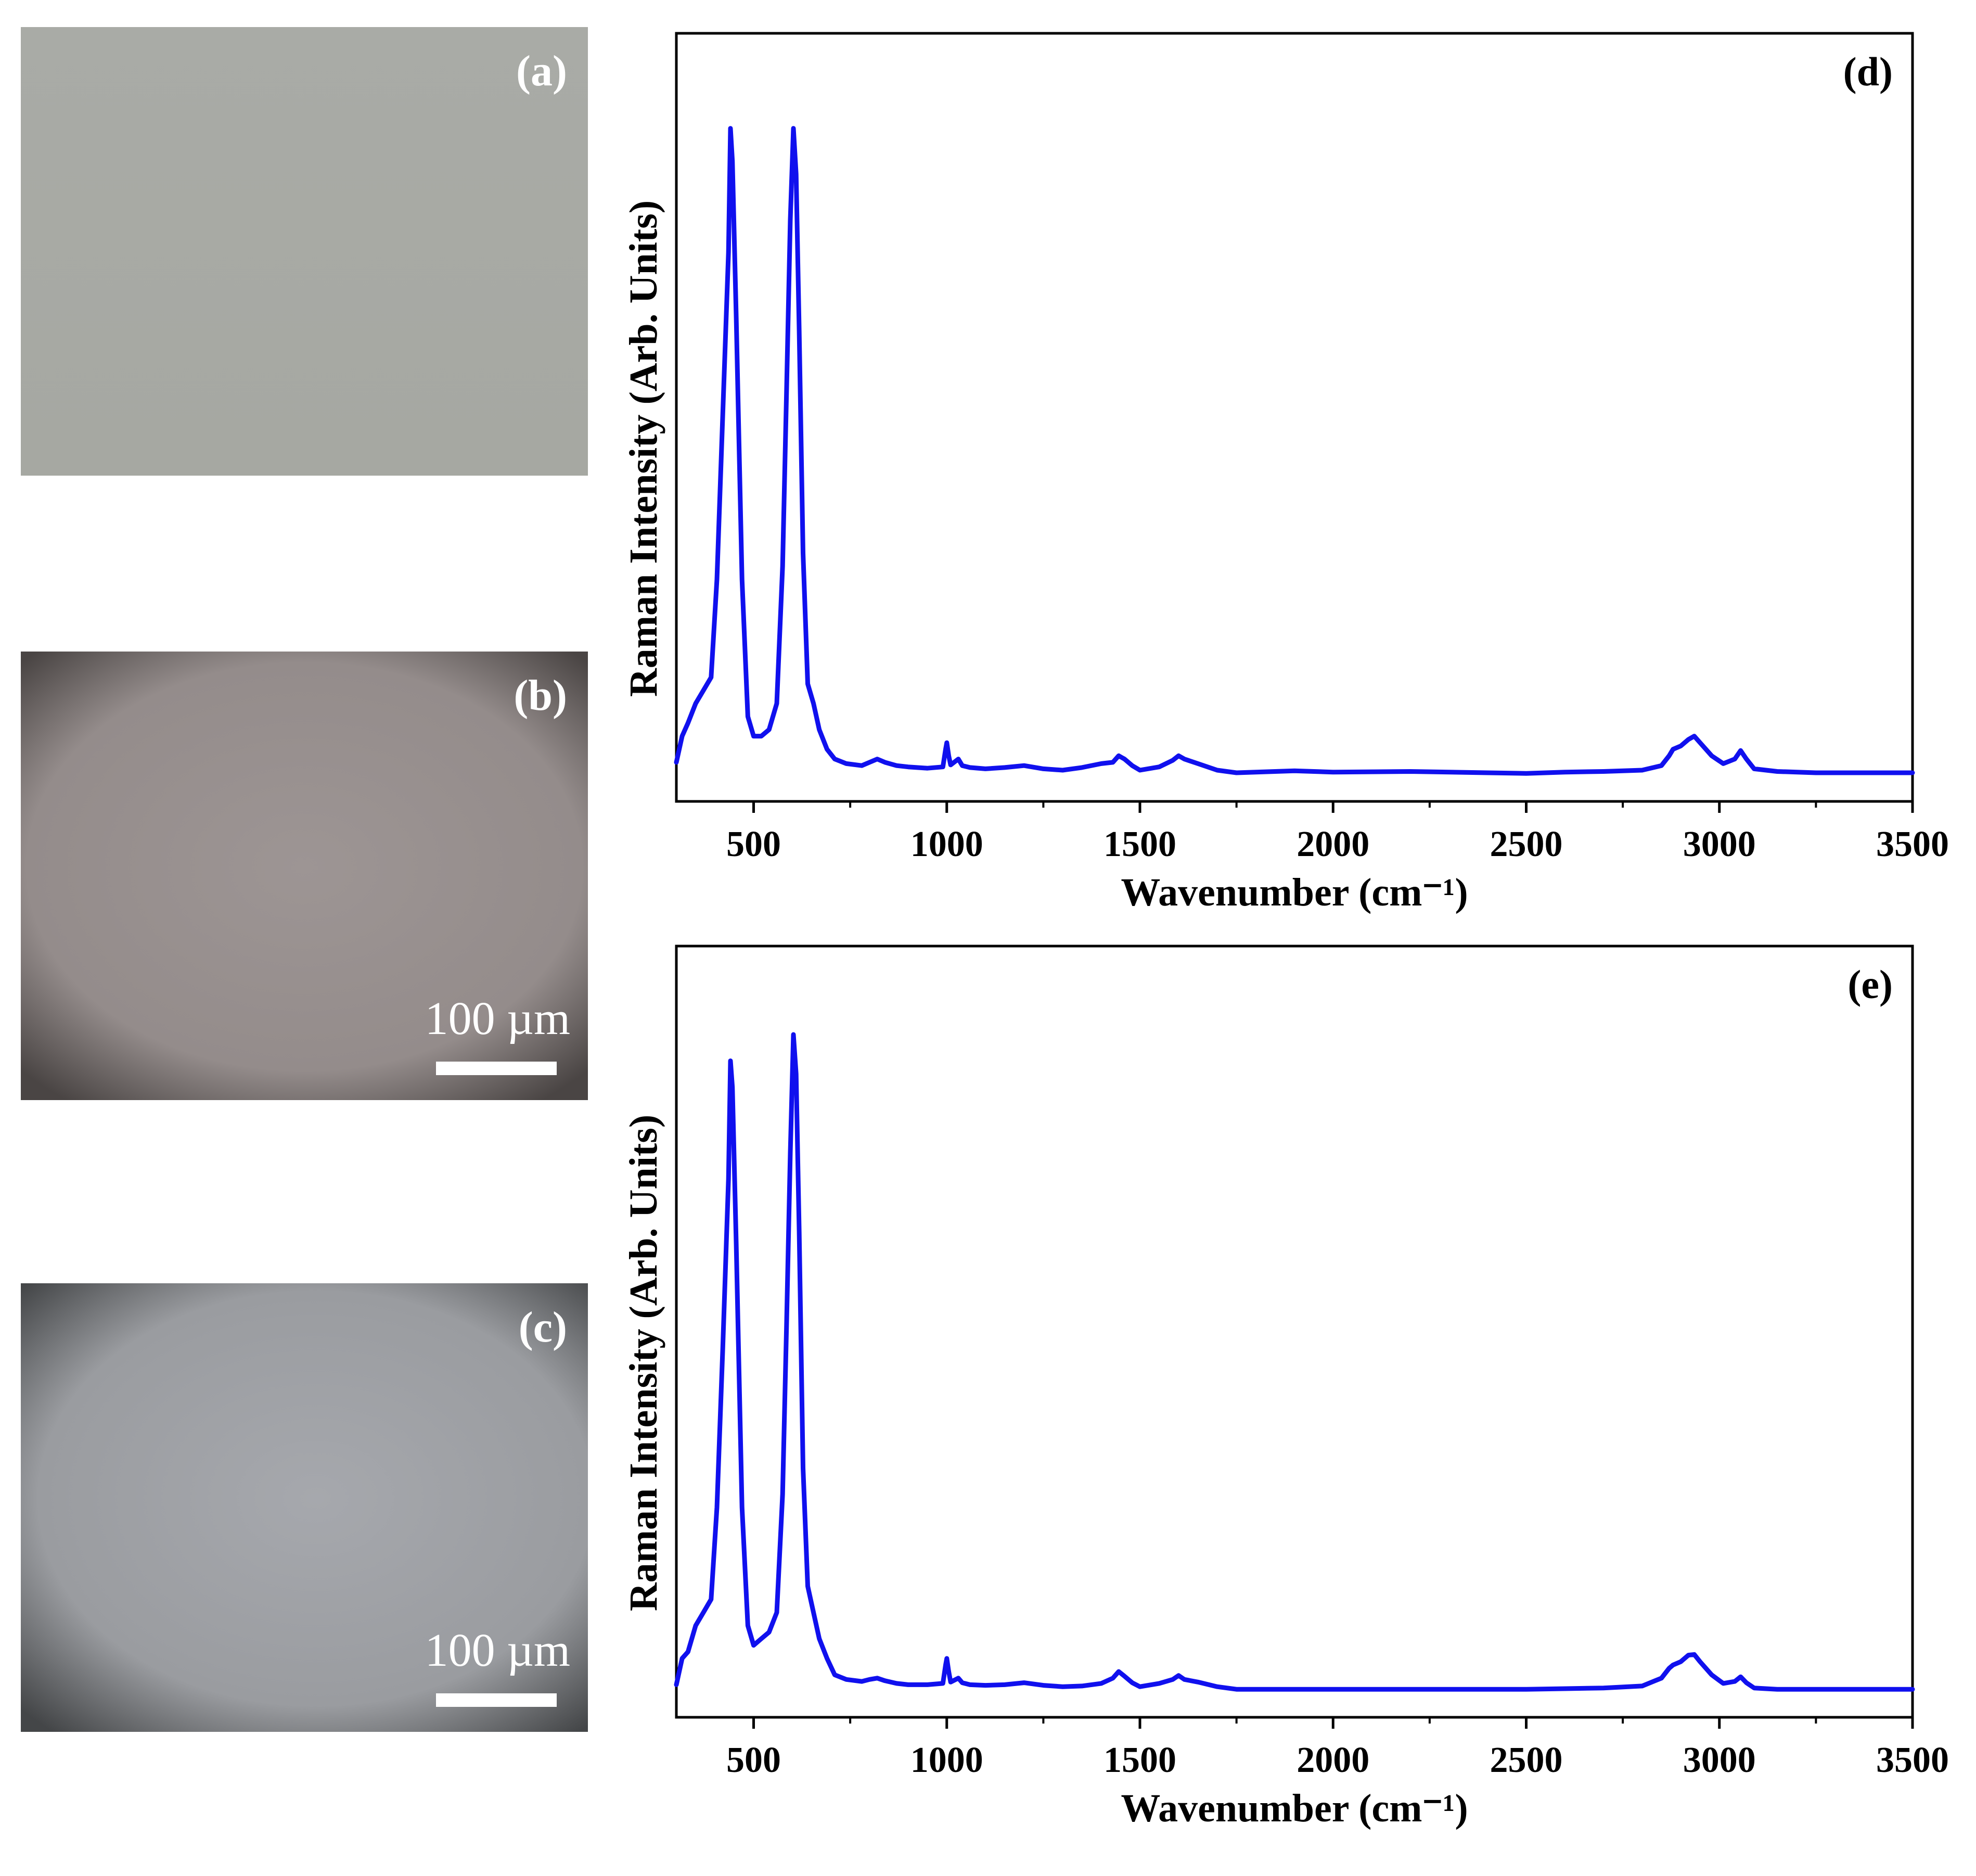 The height and width of the screenshot is (1876, 1976). What do you see at coordinates (1870, 984) in the screenshot?
I see `panel-label: (e)` at bounding box center [1870, 984].